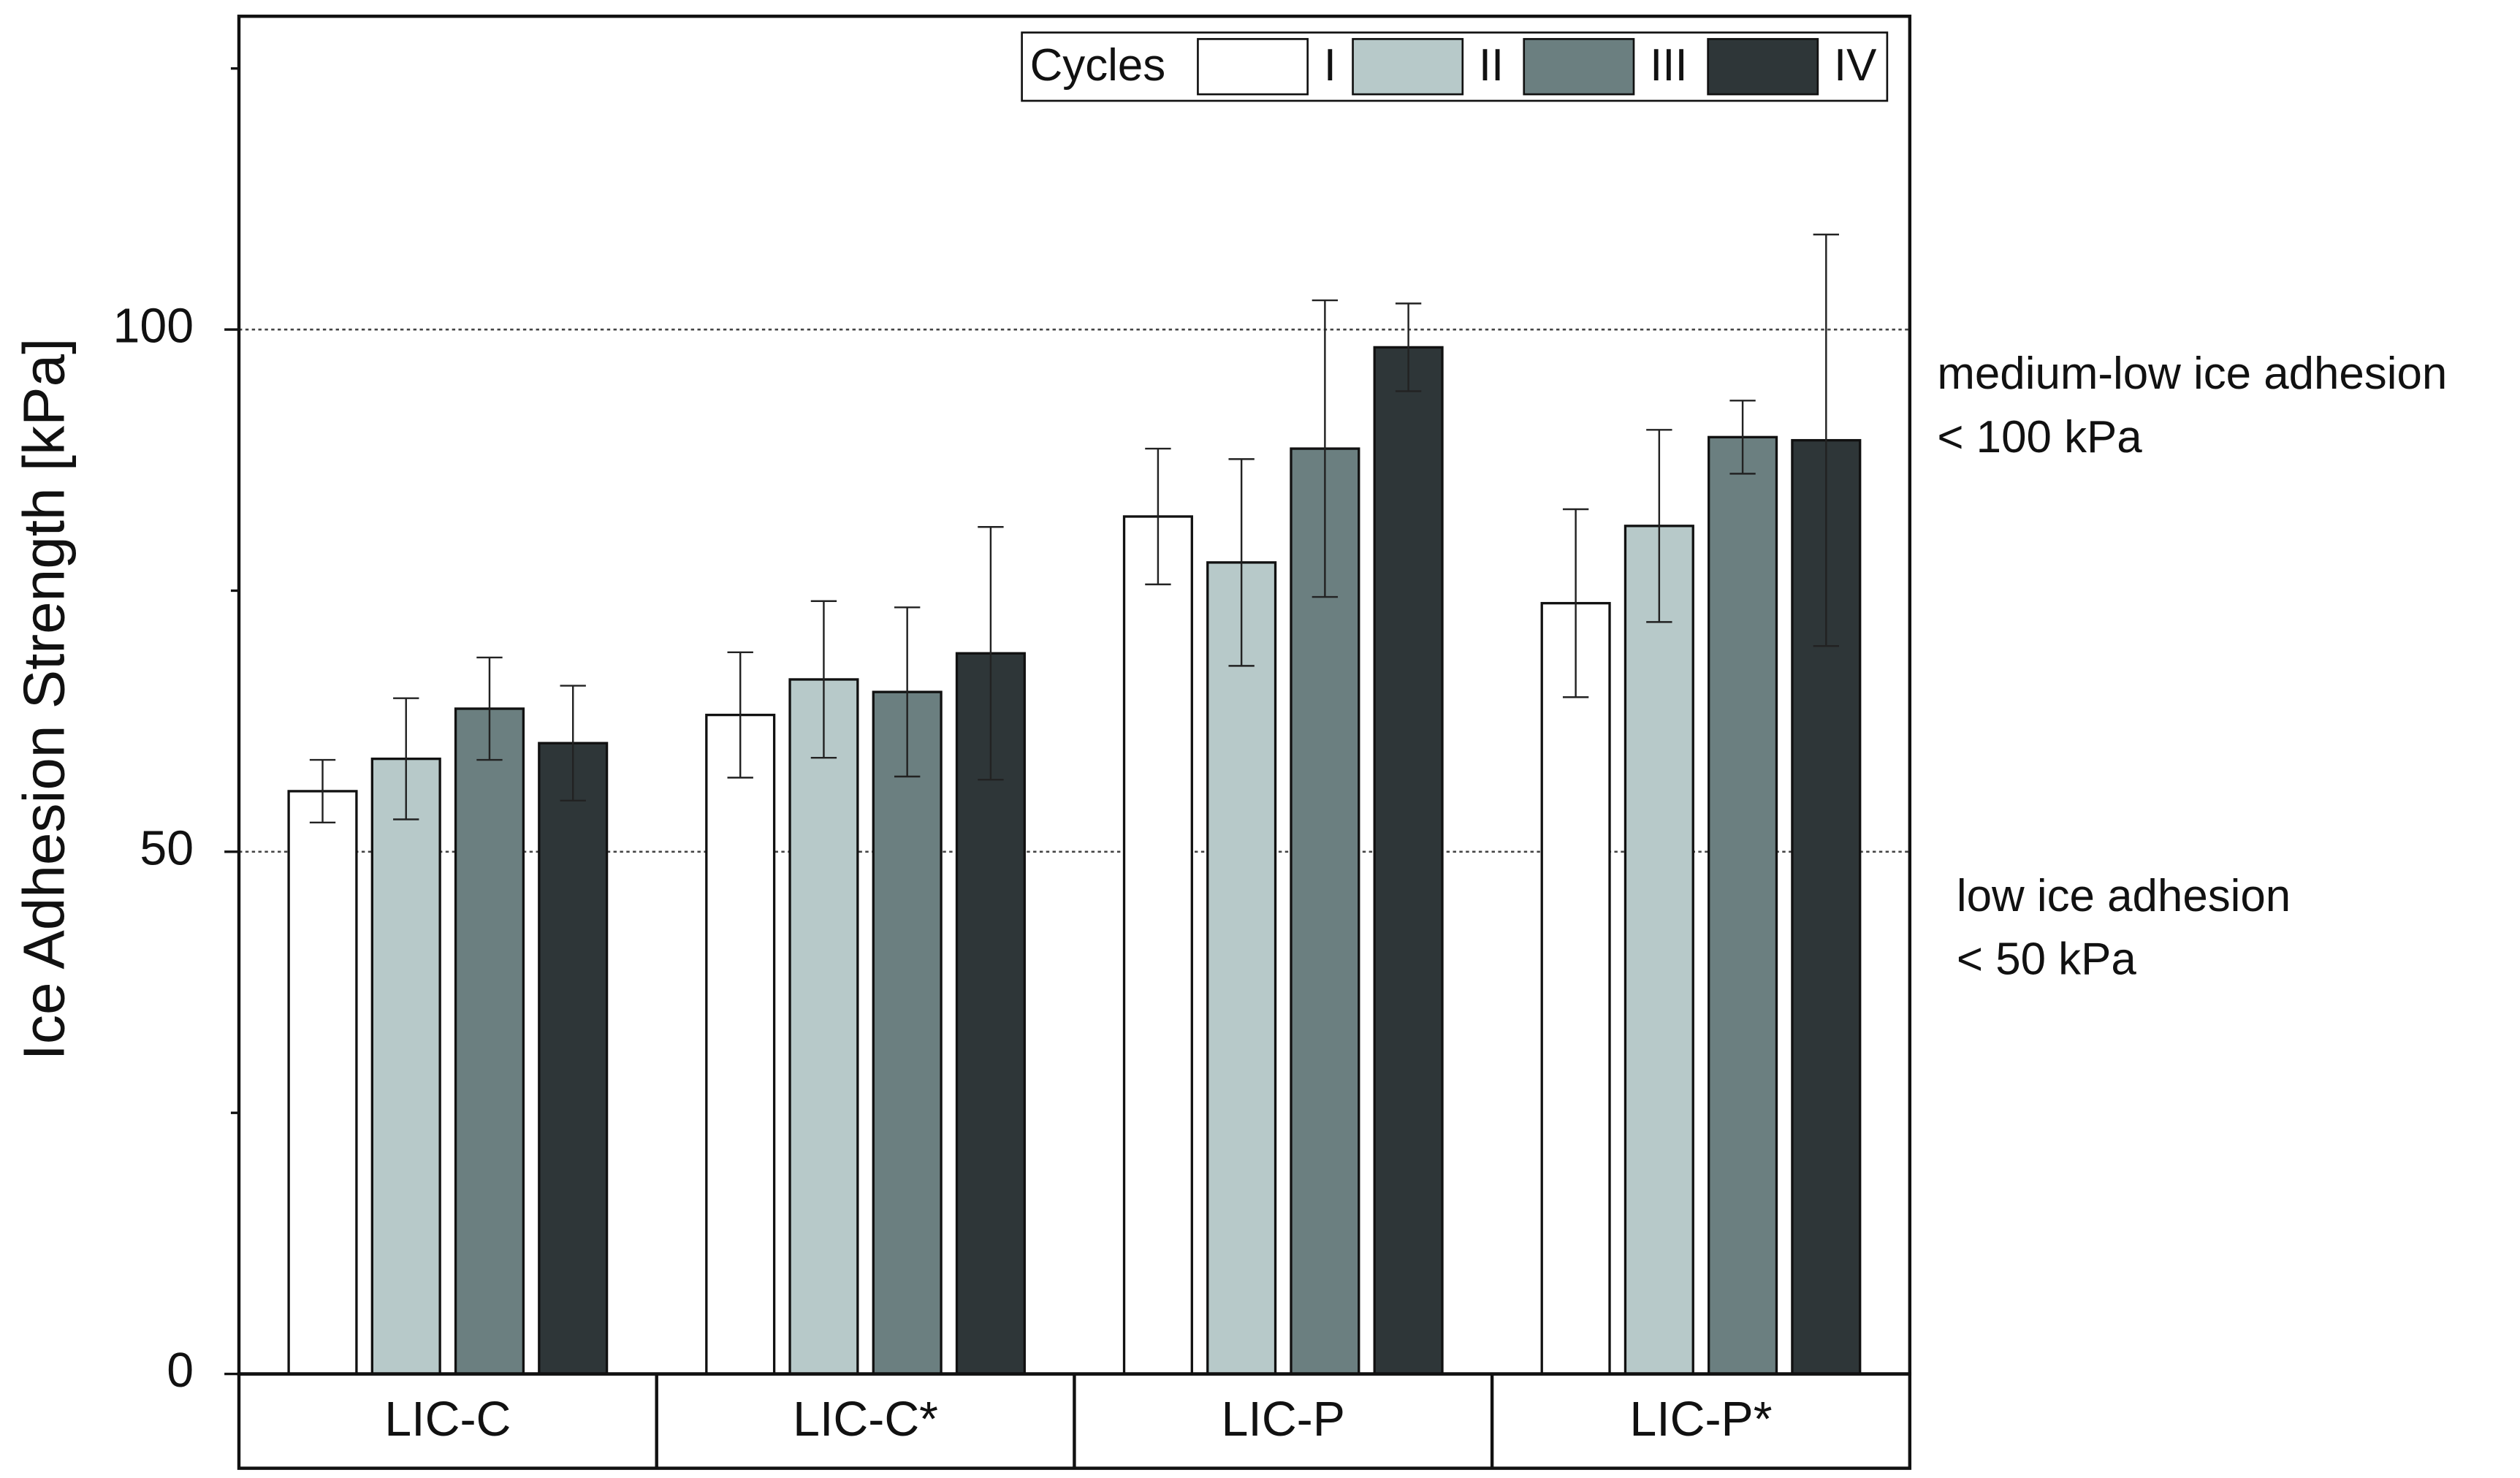 The height and width of the screenshot is (1478, 2520). Describe the element at coordinates (2192, 373) in the screenshot. I see `annotation: medium-low ice adhesion` at that location.